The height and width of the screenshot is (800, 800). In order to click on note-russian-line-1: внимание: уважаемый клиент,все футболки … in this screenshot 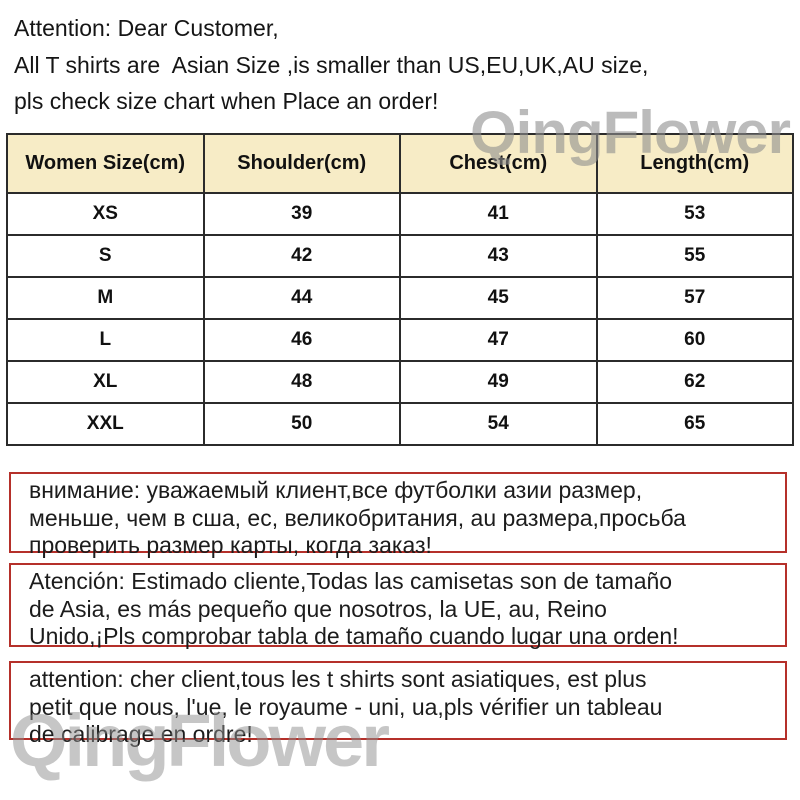, I will do `click(336, 490)`.